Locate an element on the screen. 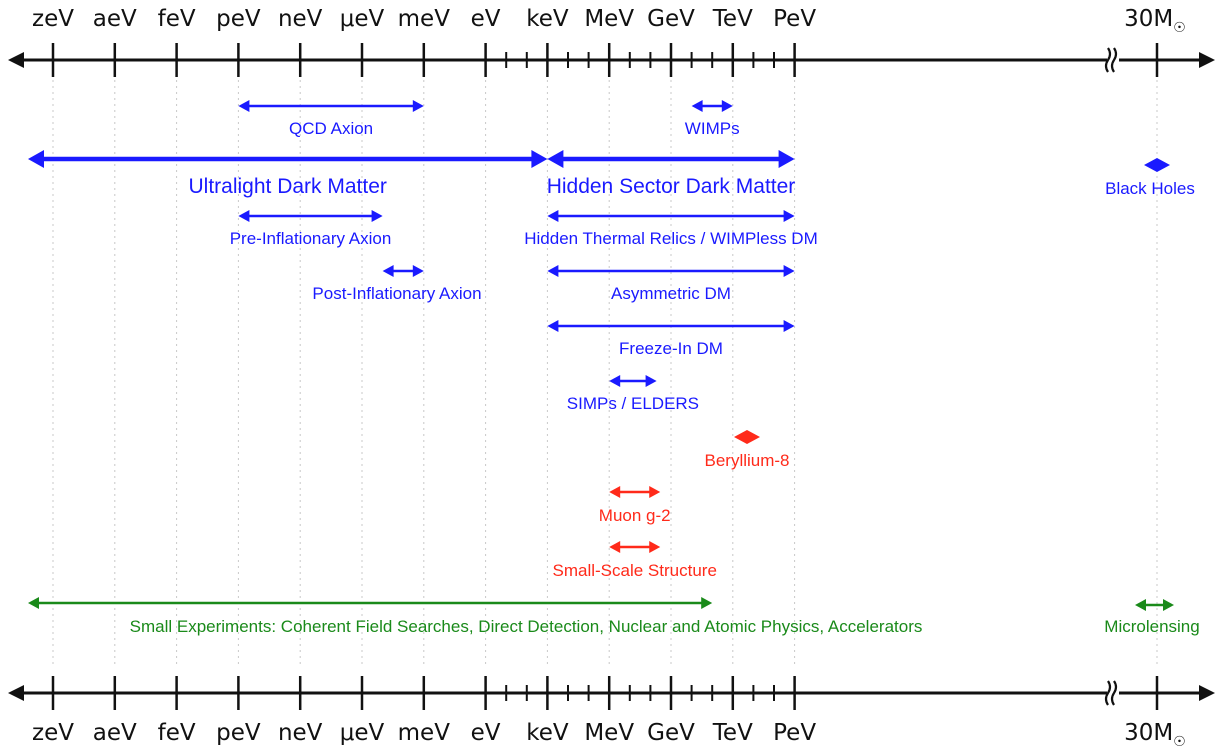  range-asymmetric-dm: Asymmetric DM is located at coordinates (671, 284).